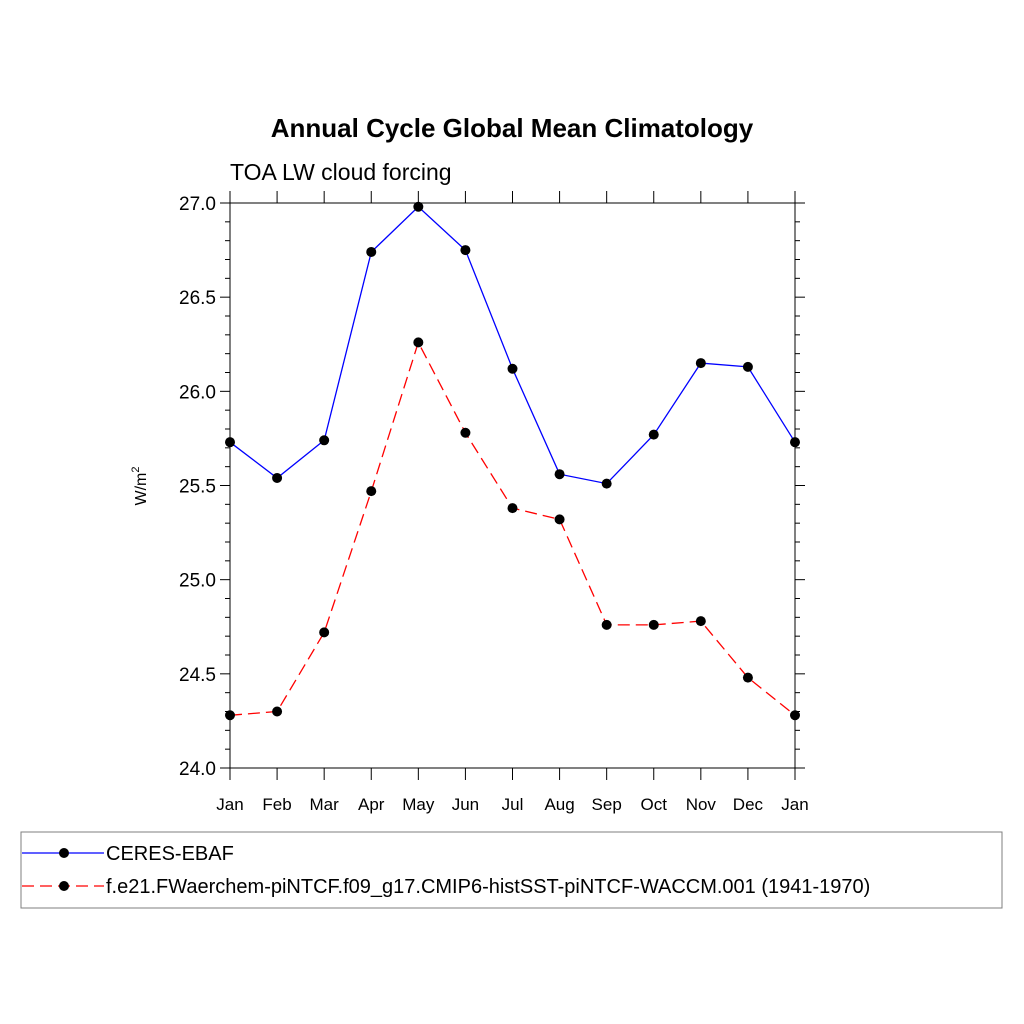 The image size is (1024, 1024). I want to click on y-tick-label: 26.5, so click(197, 298).